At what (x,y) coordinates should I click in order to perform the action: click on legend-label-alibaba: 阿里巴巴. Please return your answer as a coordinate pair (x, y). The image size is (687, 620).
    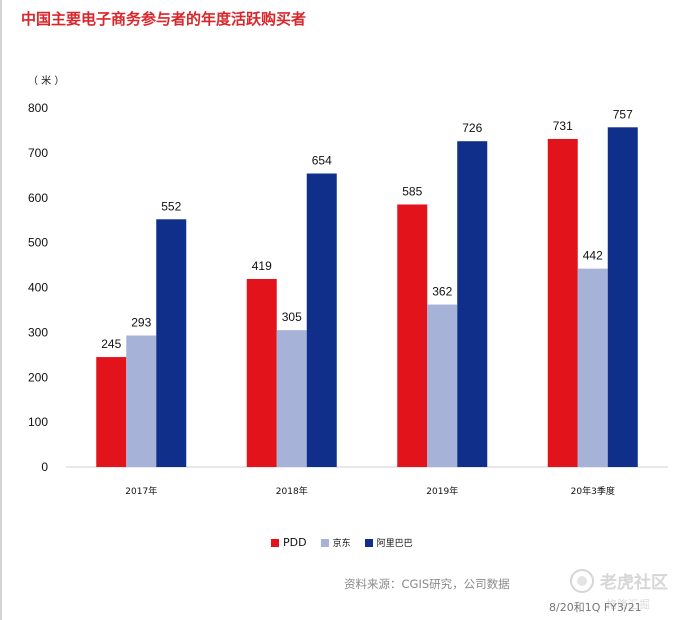
    Looking at the image, I should click on (394, 544).